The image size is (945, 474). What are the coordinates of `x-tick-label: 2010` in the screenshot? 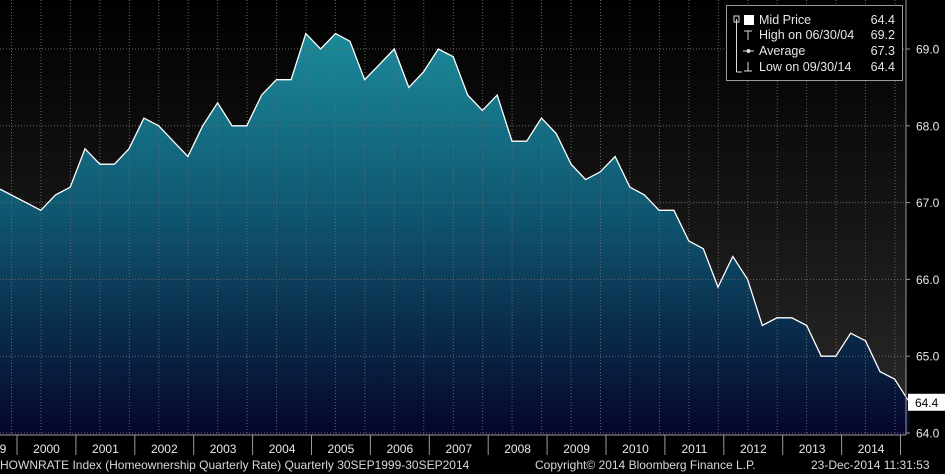 It's located at (635, 449).